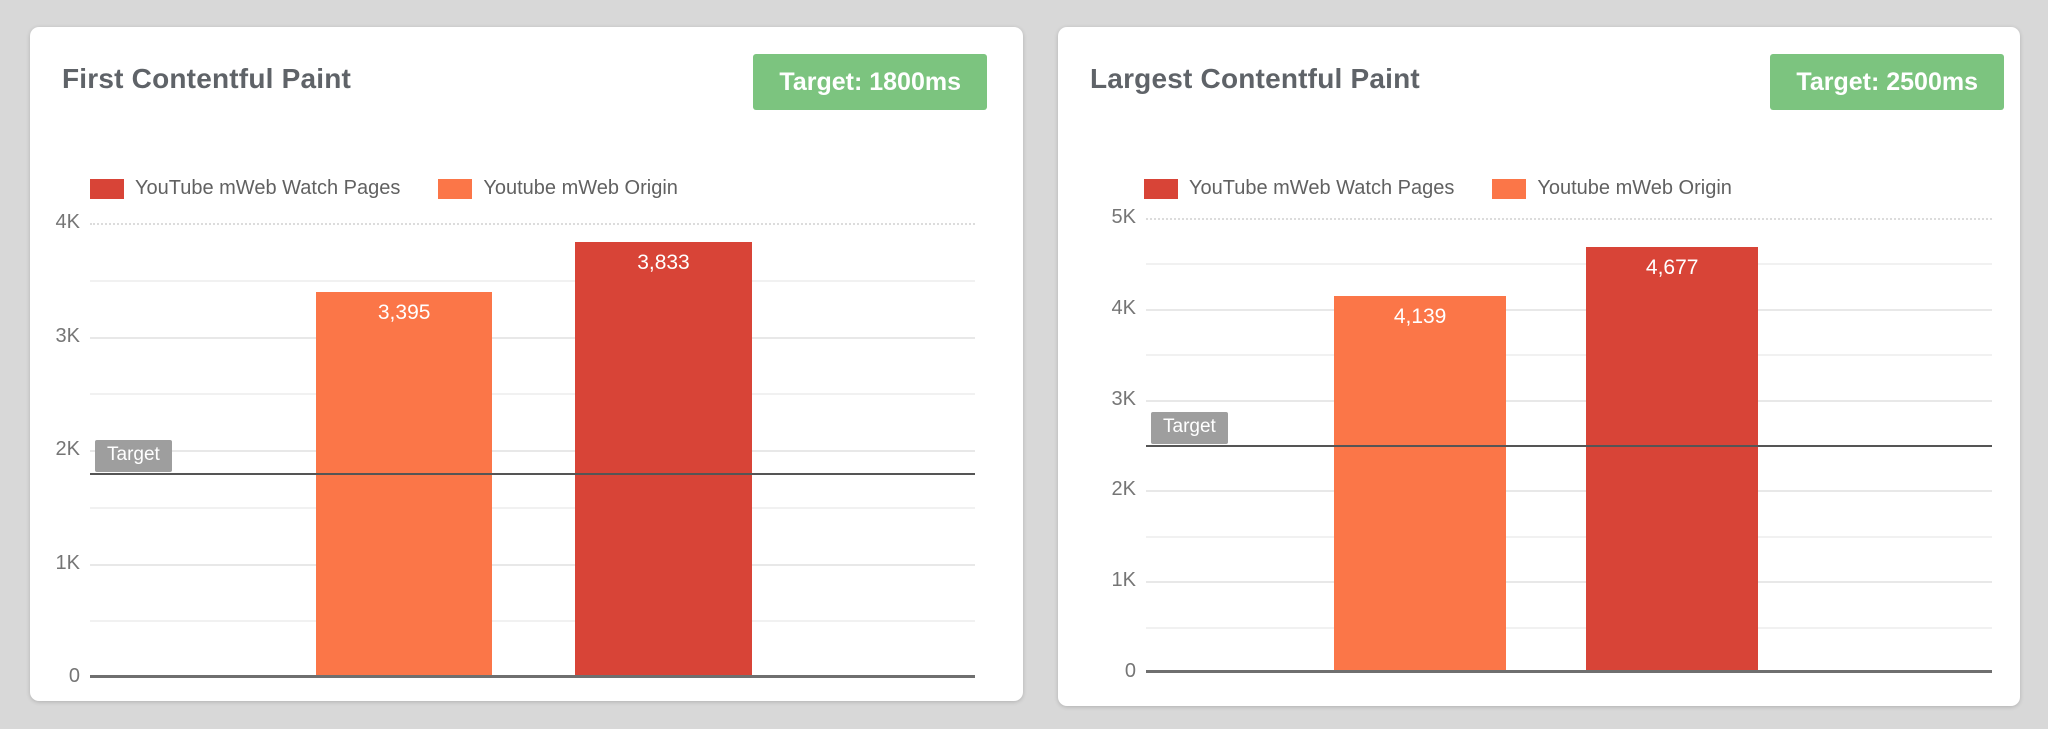 The width and height of the screenshot is (2048, 729). Describe the element at coordinates (1672, 268) in the screenshot. I see `bar-value-label: 4,677` at that location.